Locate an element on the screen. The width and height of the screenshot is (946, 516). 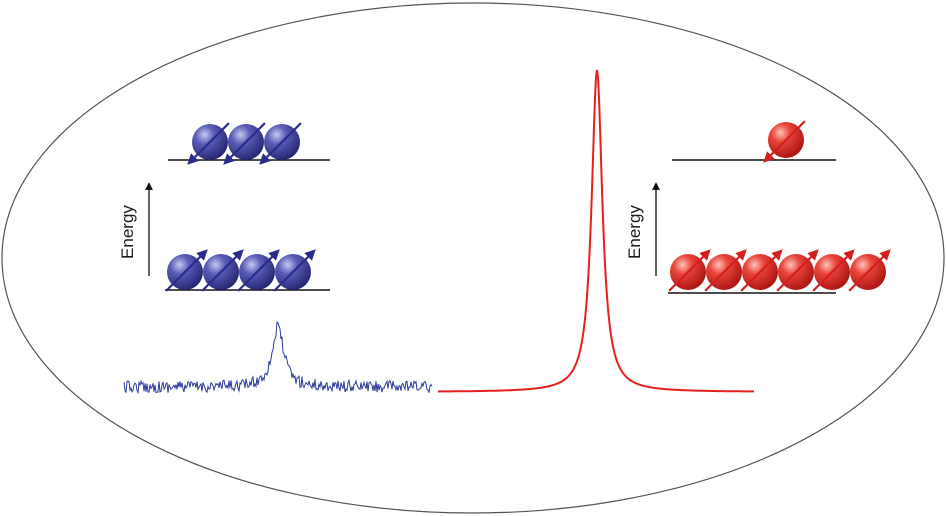
left-upper-atoms is located at coordinates (244, 143).